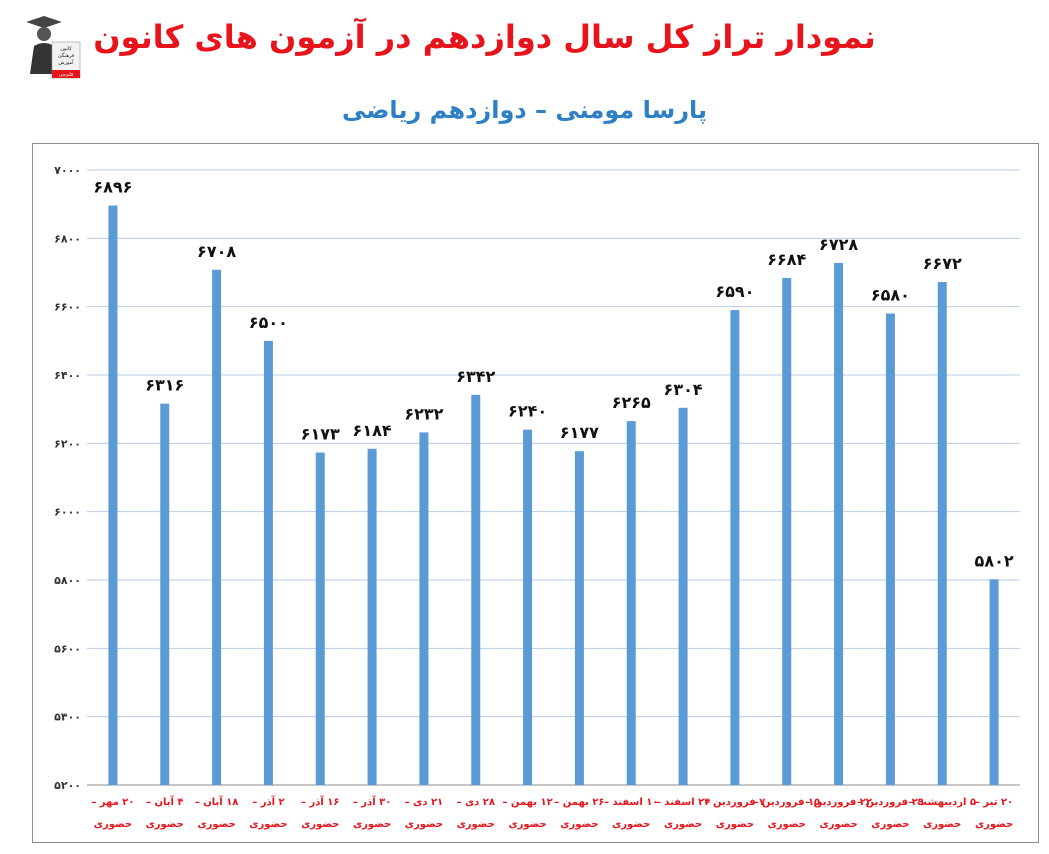 Image resolution: width=1049 pixels, height=854 pixels. I want to click on y-tick-label: ۵۸۰۰, so click(67, 580).